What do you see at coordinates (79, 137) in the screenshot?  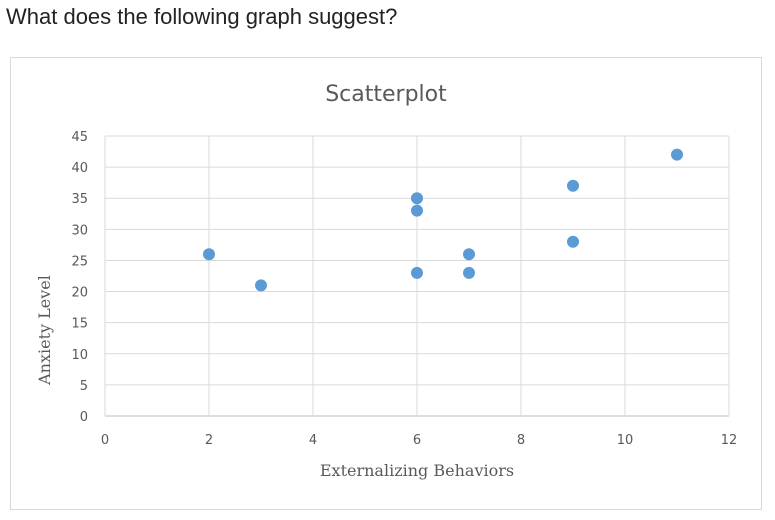 I see `y-tick-label: 45` at bounding box center [79, 137].